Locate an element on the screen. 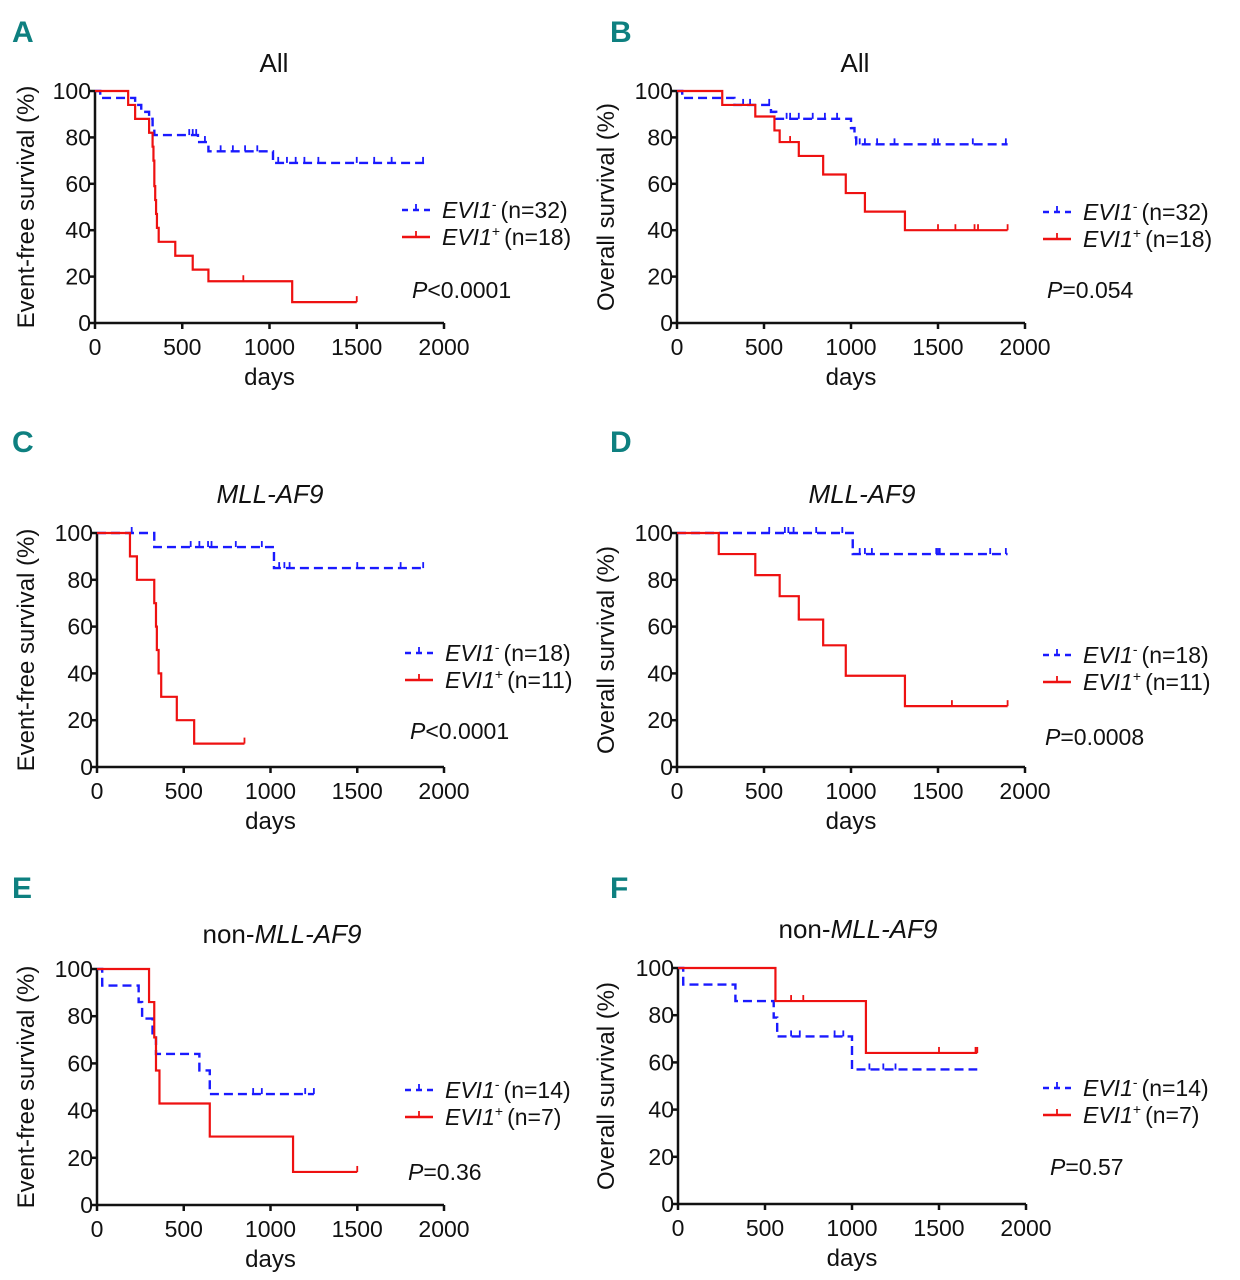  legend-label-evi1-neg: EVI1- (n=14) is located at coordinates (1146, 1087).